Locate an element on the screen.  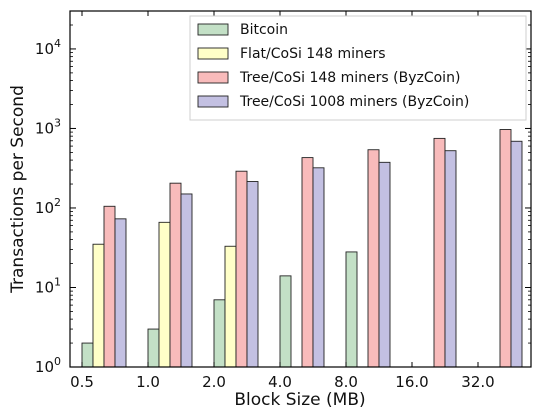
bar-series-3-8.0 is located at coordinates (384, 264).